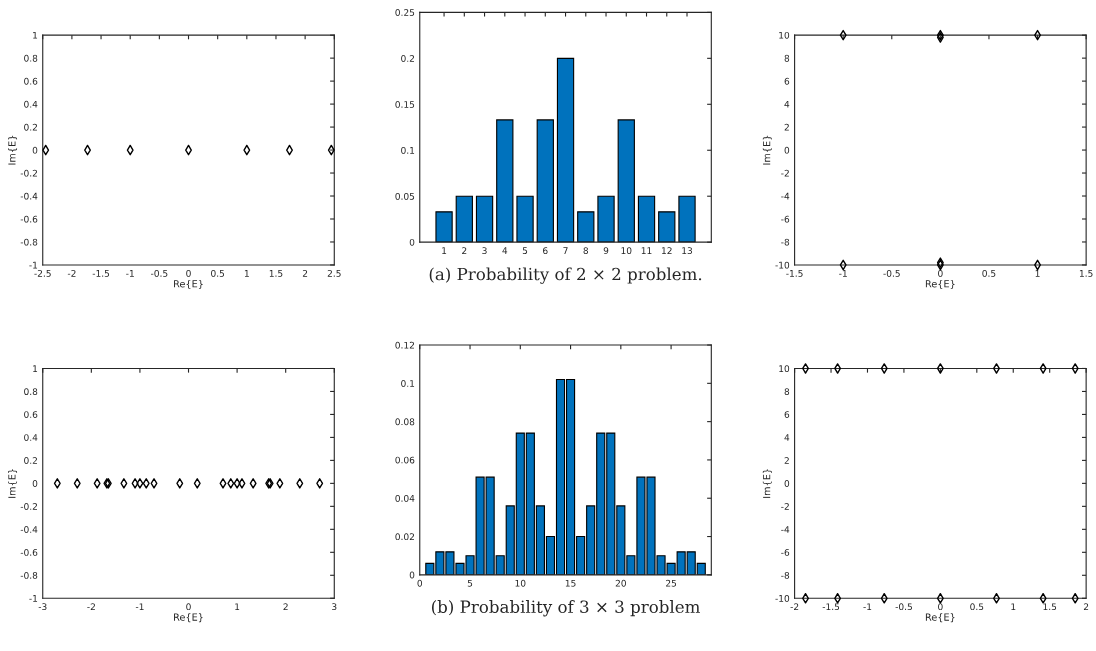 This screenshot has height=651, width=1096. Describe the element at coordinates (404, 345) in the screenshot. I see `y-tick-label: 0.12` at that location.